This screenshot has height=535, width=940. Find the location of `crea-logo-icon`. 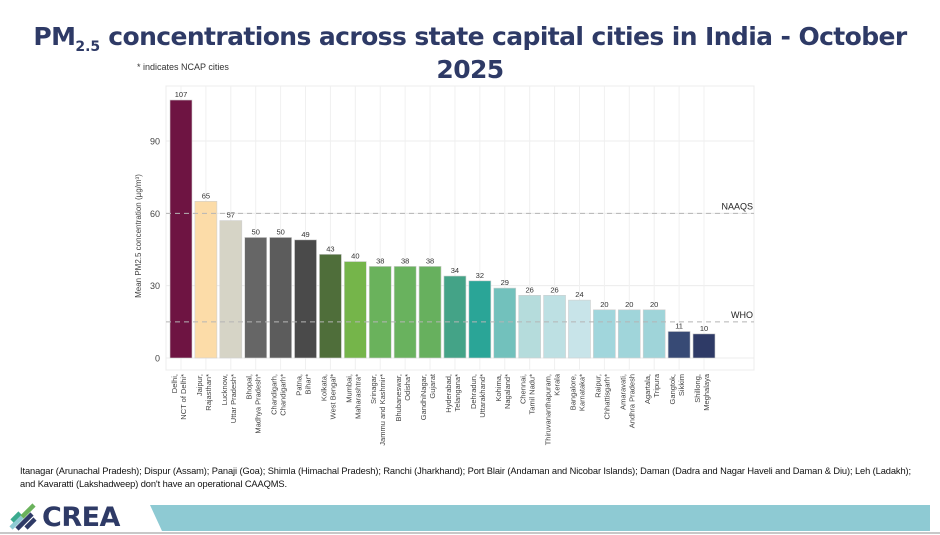

crea-logo-icon is located at coordinates (23, 517).